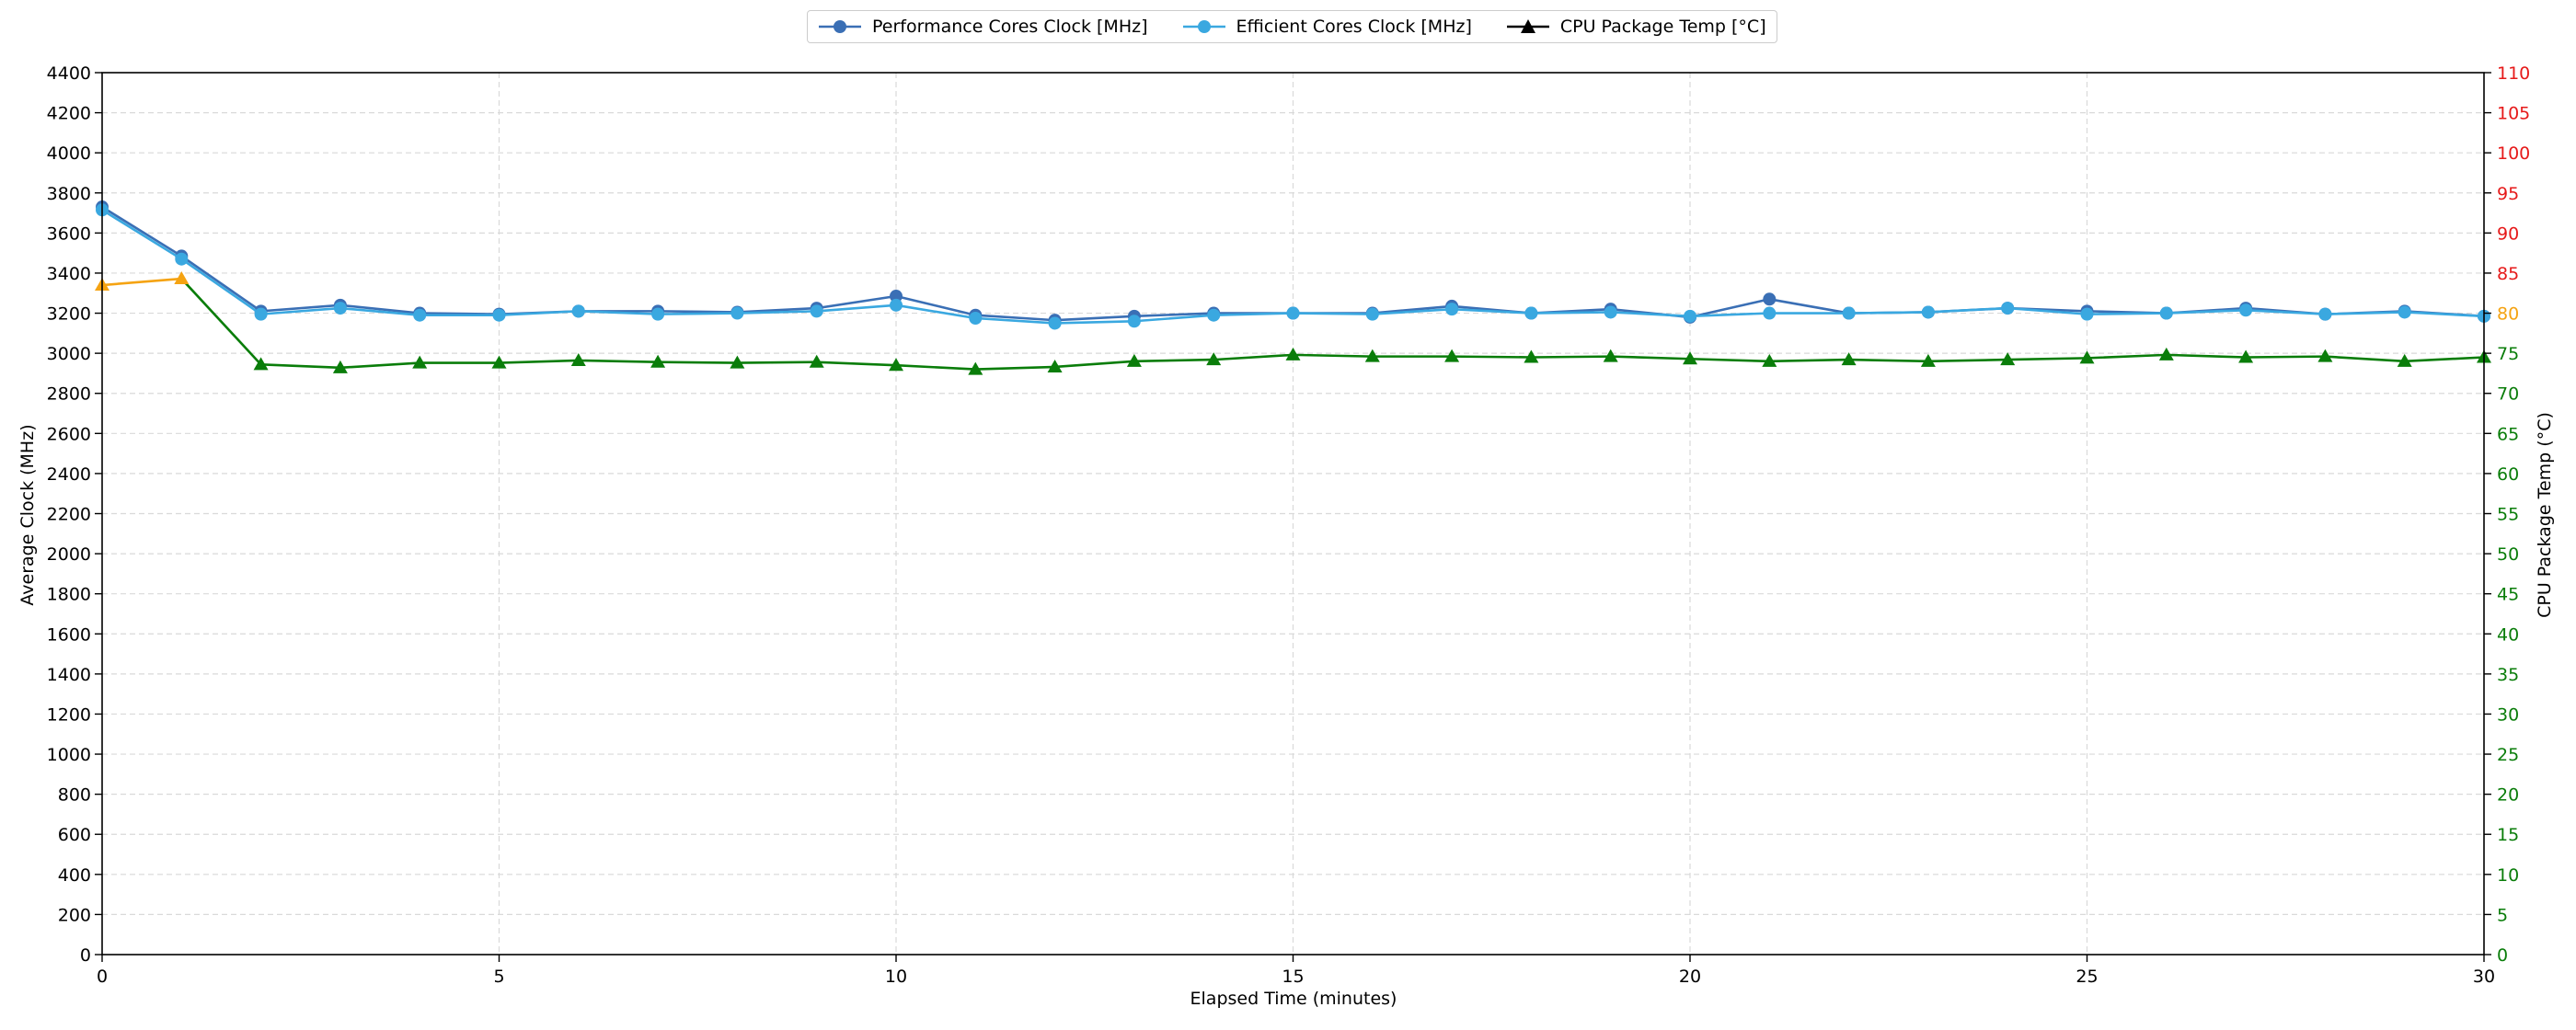 The height and width of the screenshot is (1030, 2576). What do you see at coordinates (2502, 955) in the screenshot?
I see `y-right-tick-label: 0` at bounding box center [2502, 955].